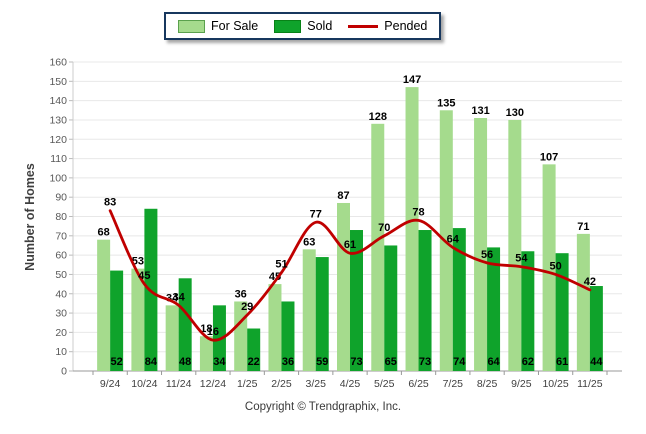 This screenshot has width=646, height=434. Describe the element at coordinates (446, 103) in the screenshot. I see `for-sale-value-label: 135` at that location.